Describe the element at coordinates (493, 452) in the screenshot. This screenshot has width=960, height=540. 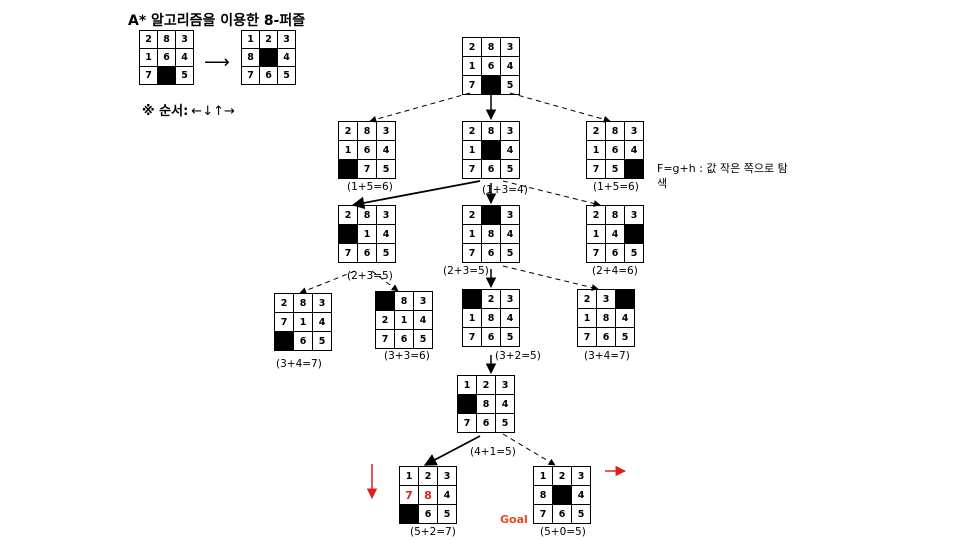
I see `cost-n4: (4+1=5)` at that location.